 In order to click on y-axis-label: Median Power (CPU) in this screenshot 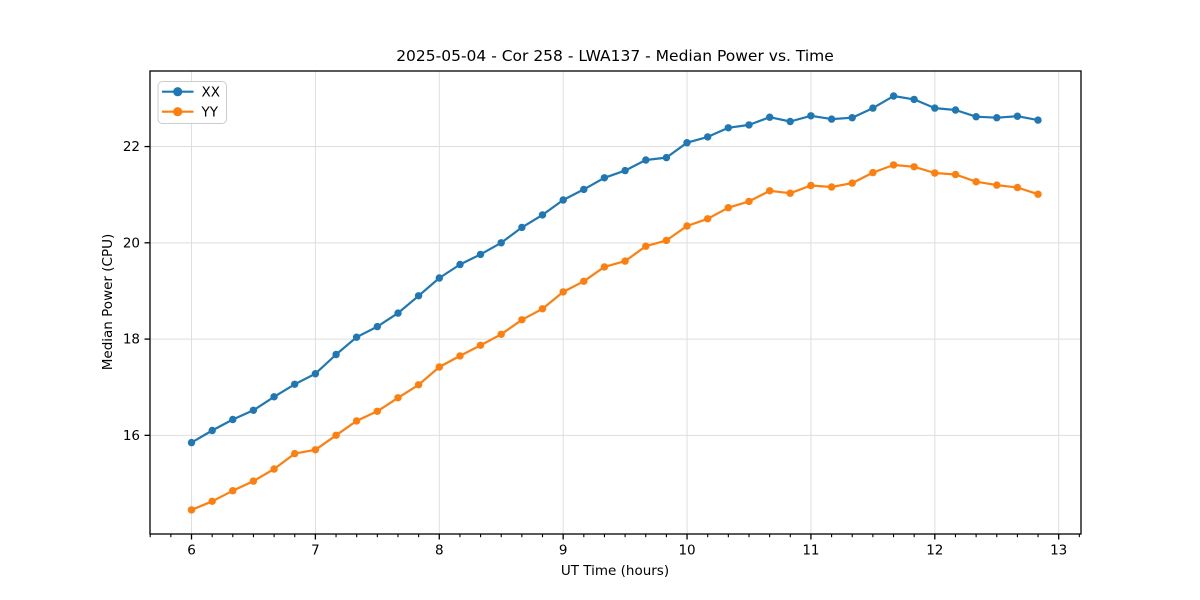, I will do `click(108, 302)`.